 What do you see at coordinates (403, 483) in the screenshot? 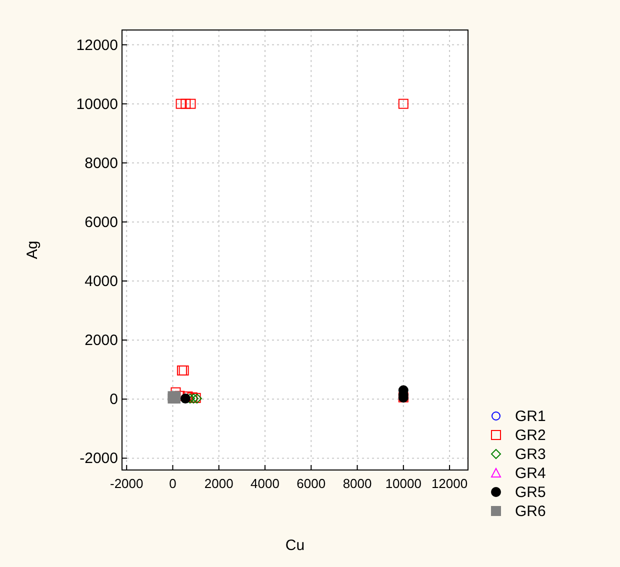
I see `x-tick-label: 10000` at bounding box center [403, 483].